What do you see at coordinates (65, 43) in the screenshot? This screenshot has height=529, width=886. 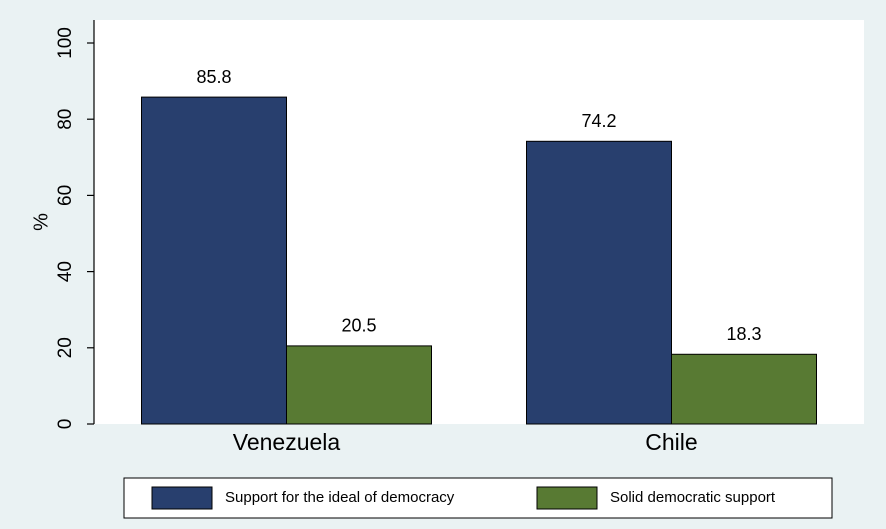 I see `y-tick-label: 100` at bounding box center [65, 43].